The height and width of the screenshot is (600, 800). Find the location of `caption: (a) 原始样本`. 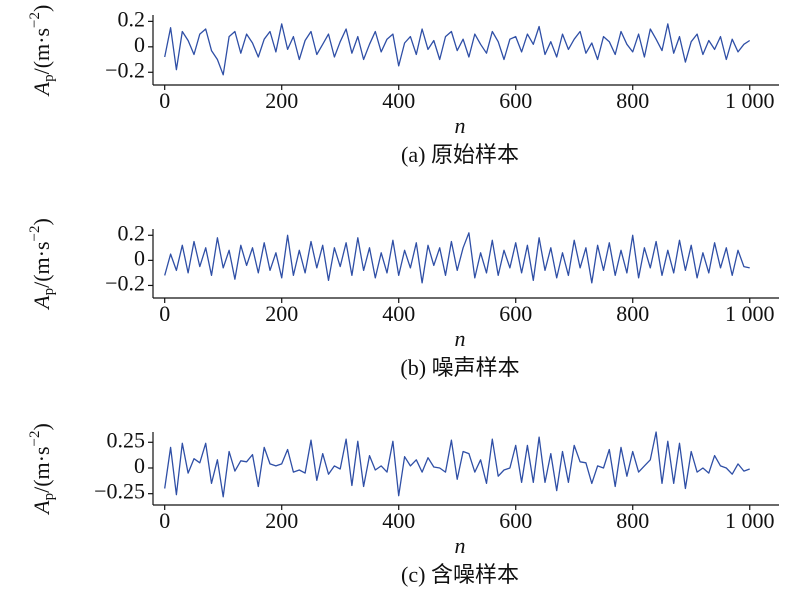

caption: (a) 原始样本 is located at coordinates (460, 154).